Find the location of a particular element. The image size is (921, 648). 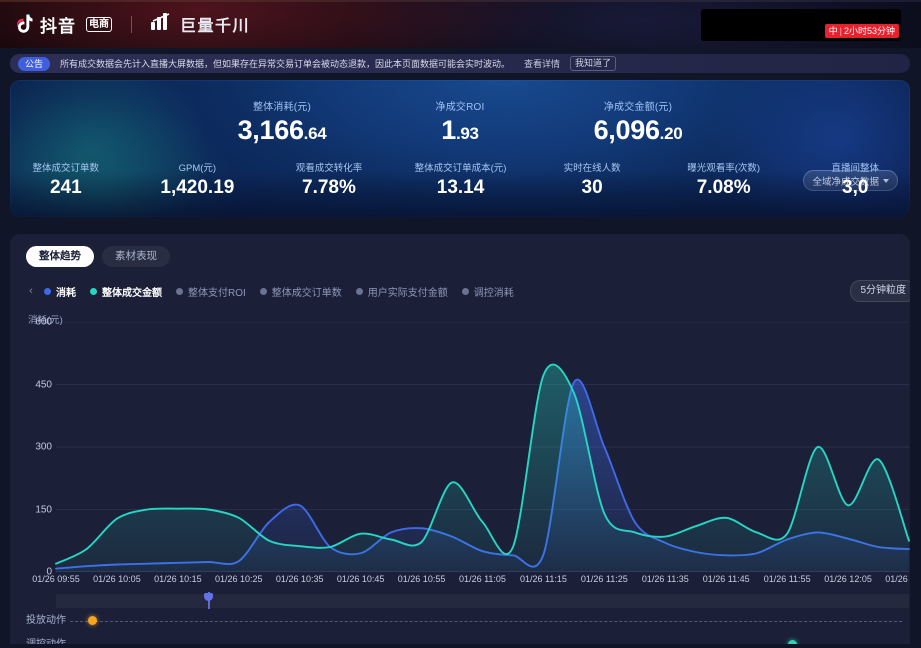

brush-handle-head is located at coordinates (208, 597).